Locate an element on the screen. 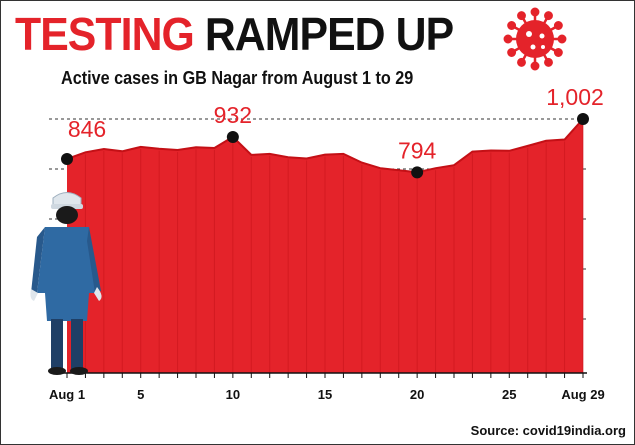  data-label-29: 1,002 is located at coordinates (575, 97).